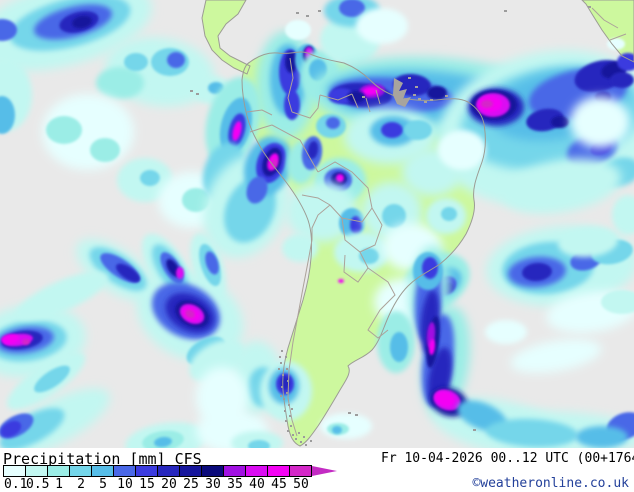  What do you see at coordinates (306, 106) in the screenshot?
I see `border-colombia-brazil` at bounding box center [306, 106].